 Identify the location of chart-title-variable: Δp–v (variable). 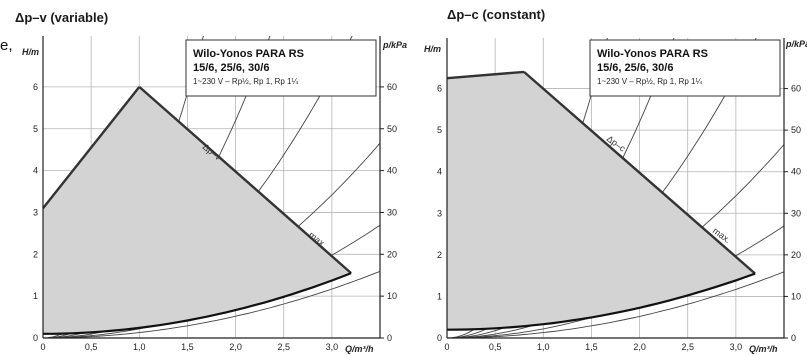
(61, 17).